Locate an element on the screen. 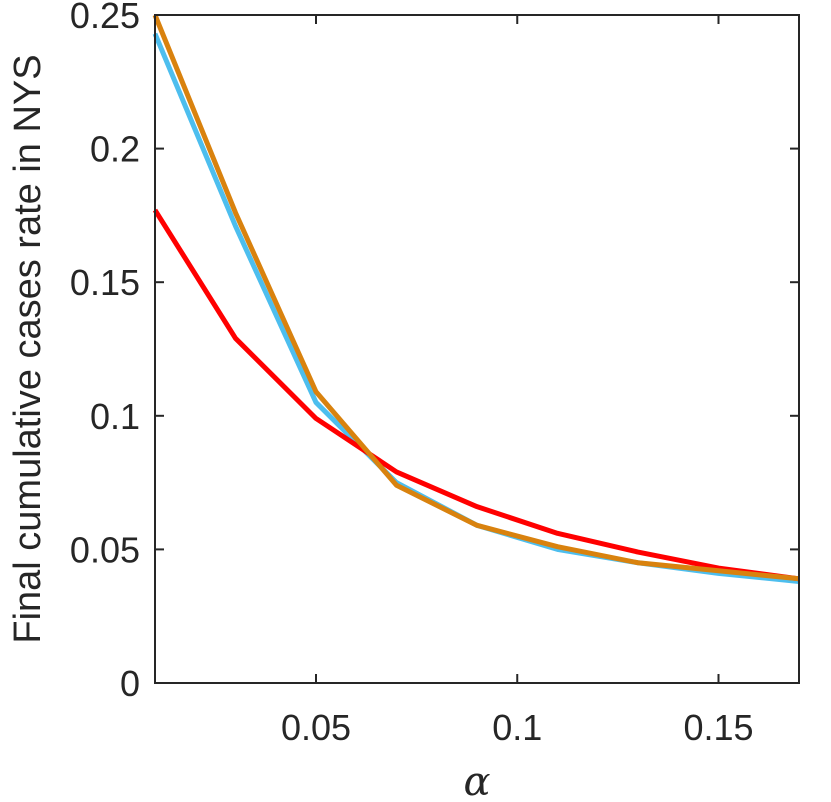 The width and height of the screenshot is (831, 802). y-tick-label: 0 is located at coordinates (130, 683).